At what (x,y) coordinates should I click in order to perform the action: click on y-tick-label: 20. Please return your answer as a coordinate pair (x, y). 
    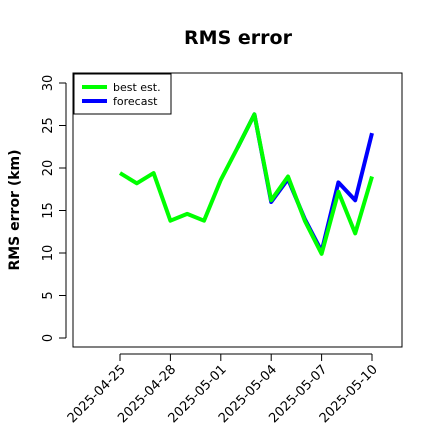
    Looking at the image, I should click on (48, 168).